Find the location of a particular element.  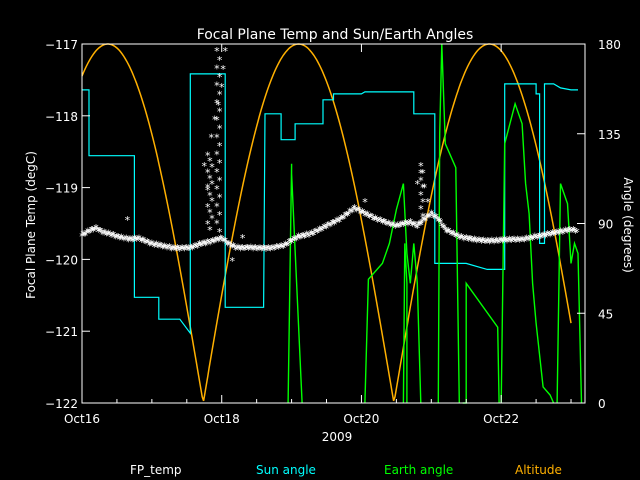

fp-temp-point-column-b-13: * is located at coordinates (210, 230).